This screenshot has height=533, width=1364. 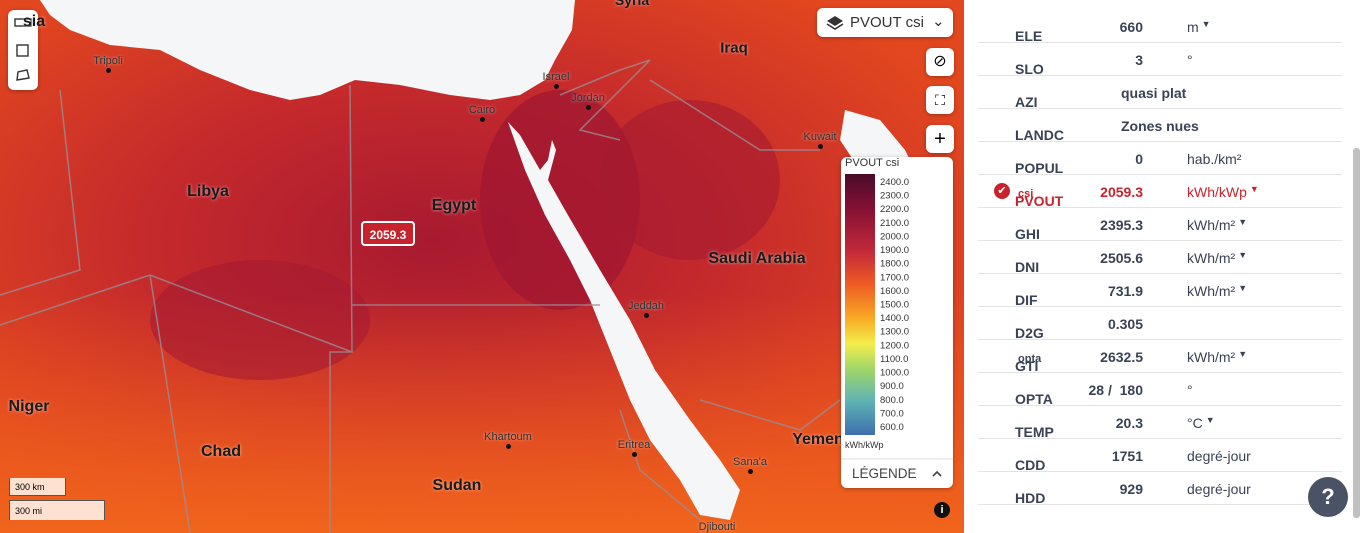 I want to click on scale-mi: 300 mi, so click(x=57, y=510).